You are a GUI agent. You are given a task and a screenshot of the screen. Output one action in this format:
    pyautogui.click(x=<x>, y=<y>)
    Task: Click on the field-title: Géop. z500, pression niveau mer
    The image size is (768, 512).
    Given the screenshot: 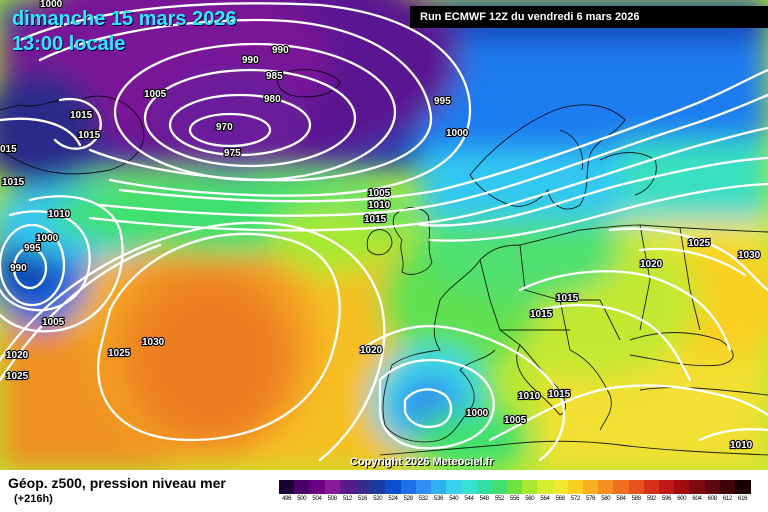 What is the action you would take?
    pyautogui.click(x=117, y=483)
    